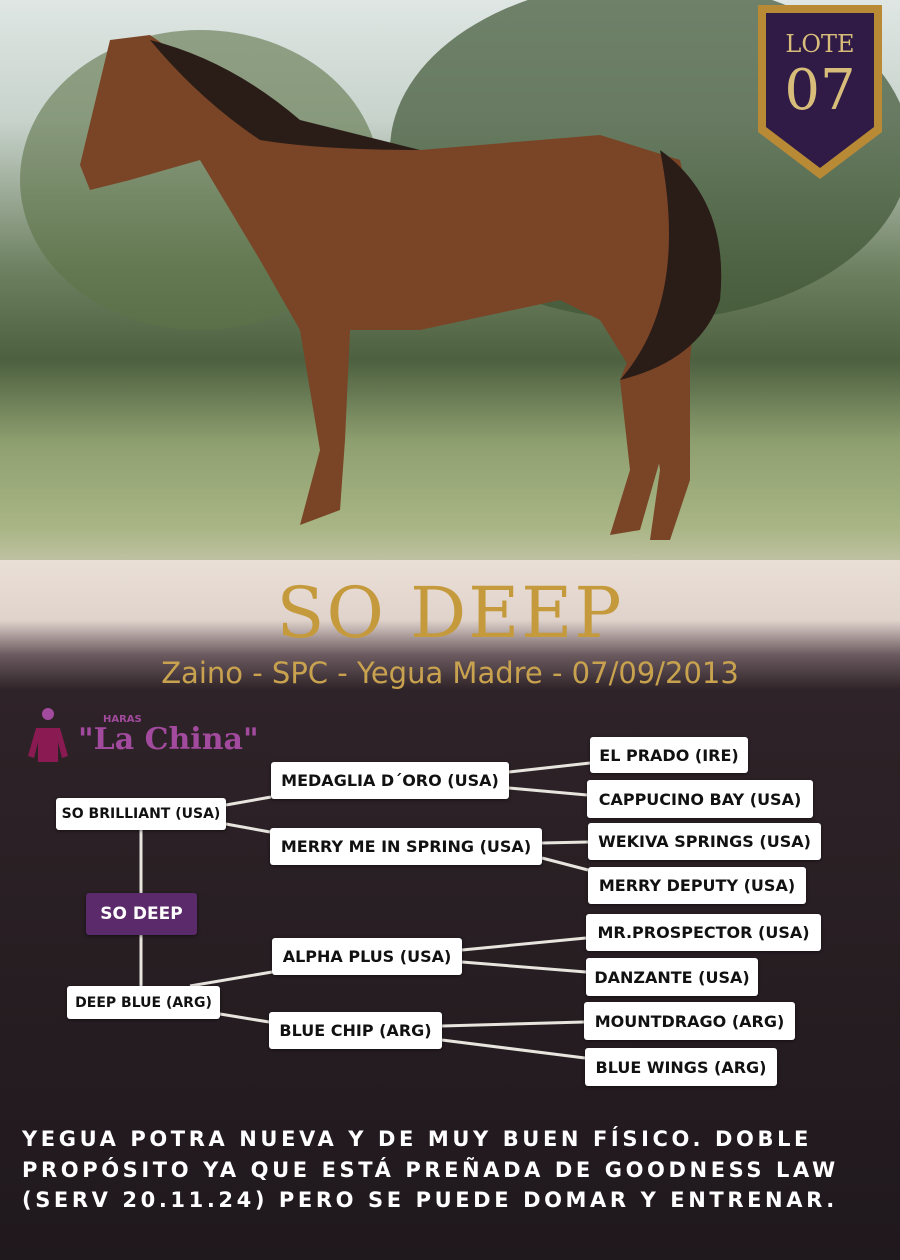 The width and height of the screenshot is (900, 1260). Describe the element at coordinates (697, 885) in the screenshot. I see `pedigree-g3-4: MERRY DEPUTY (USA)` at that location.